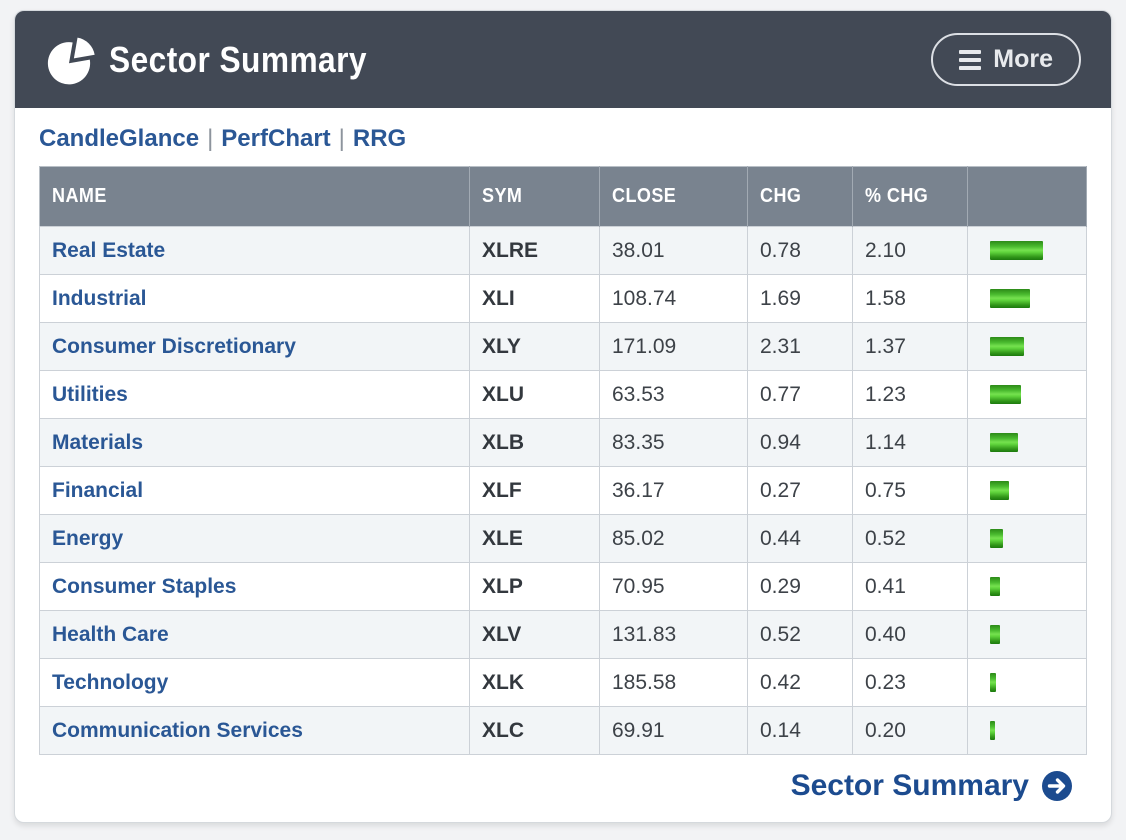 This screenshot has width=1126, height=840. I want to click on sector-name-link: Health Care, so click(110, 634).